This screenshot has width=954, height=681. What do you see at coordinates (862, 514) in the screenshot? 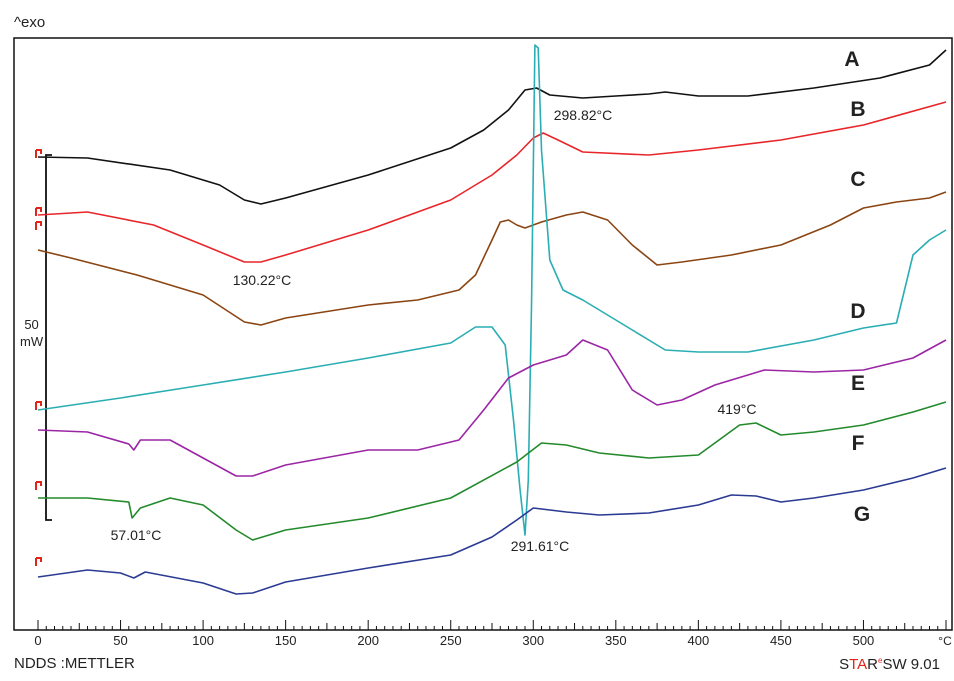
I see `curve-label-G: G` at bounding box center [862, 514].